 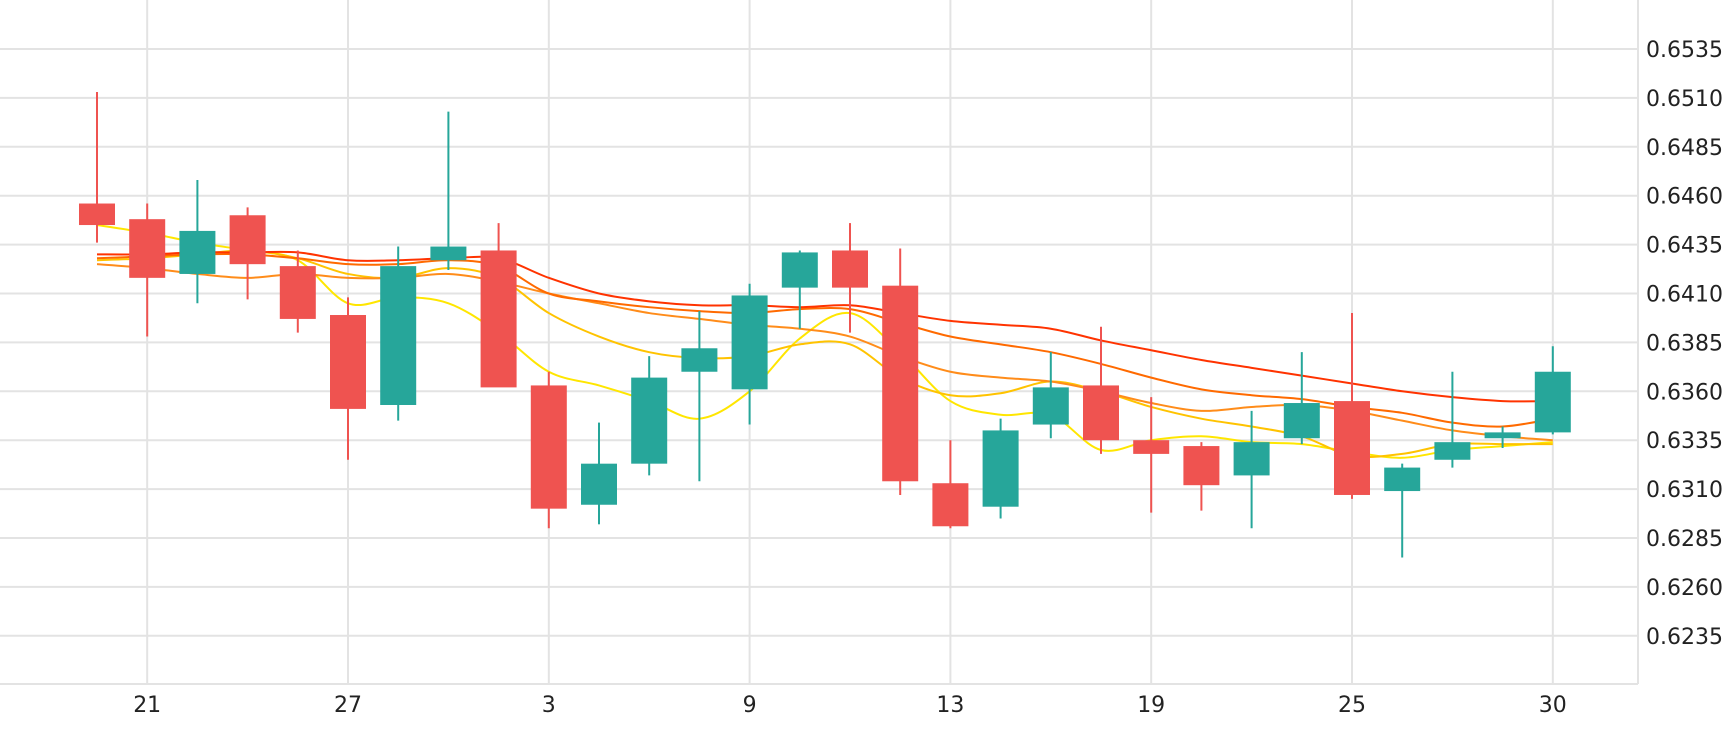 I want to click on x-tick-label: 9, so click(x=750, y=705).